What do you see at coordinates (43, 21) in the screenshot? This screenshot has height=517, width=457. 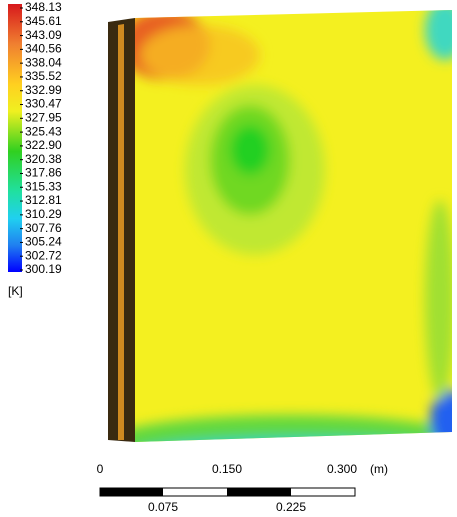 I see `legend-label: 345.61` at bounding box center [43, 21].